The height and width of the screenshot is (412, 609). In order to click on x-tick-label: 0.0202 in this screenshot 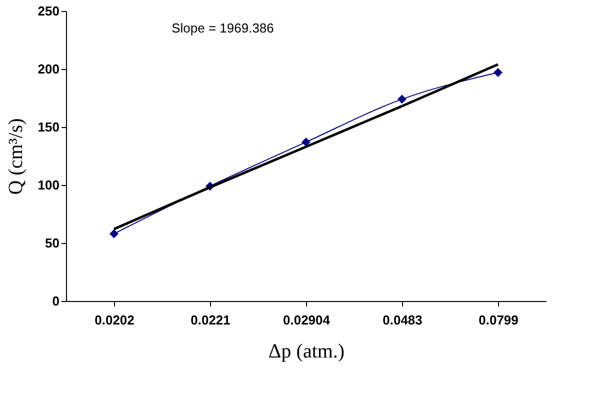, I will do `click(114, 320)`.